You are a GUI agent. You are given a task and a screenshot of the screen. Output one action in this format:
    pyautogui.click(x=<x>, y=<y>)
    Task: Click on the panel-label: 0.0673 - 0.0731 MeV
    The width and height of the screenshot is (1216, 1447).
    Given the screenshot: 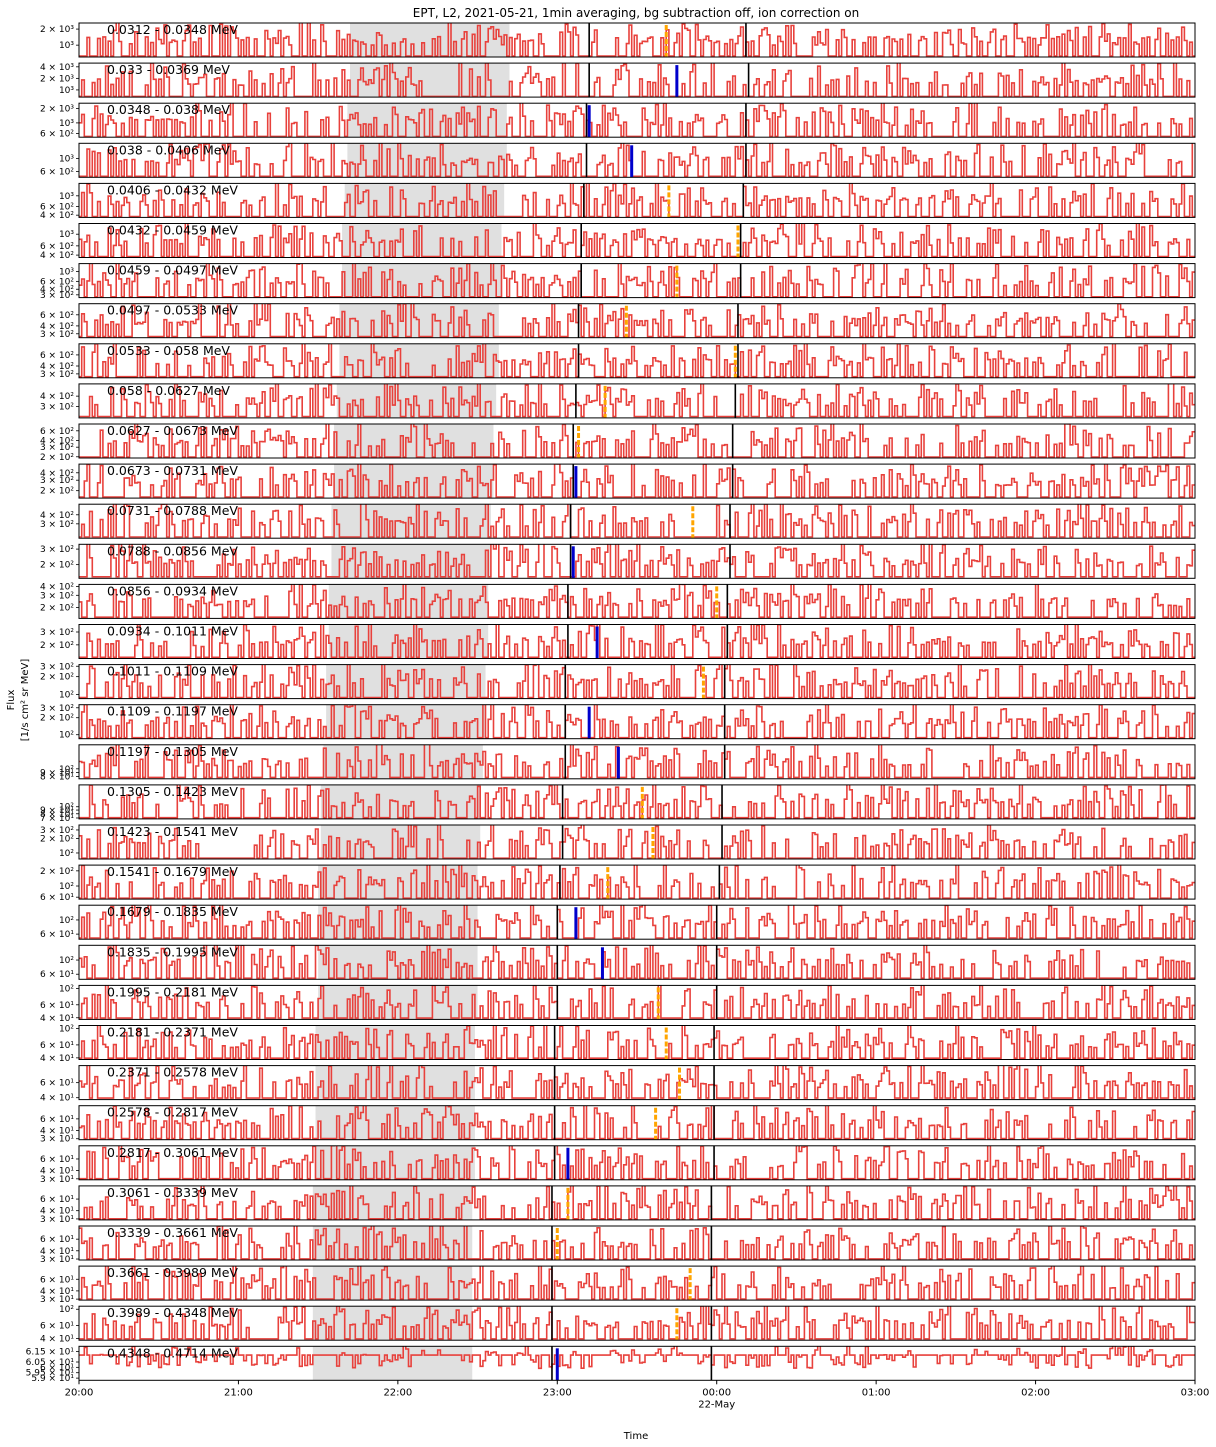 What is the action you would take?
    pyautogui.click(x=172, y=470)
    